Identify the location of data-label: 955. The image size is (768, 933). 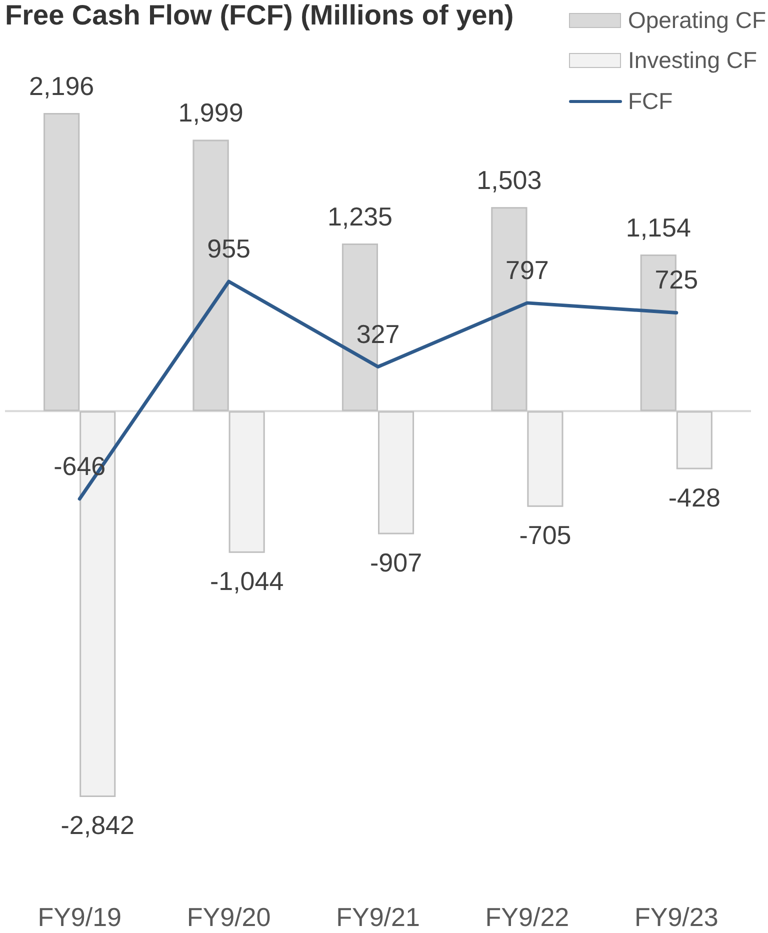
(228, 248).